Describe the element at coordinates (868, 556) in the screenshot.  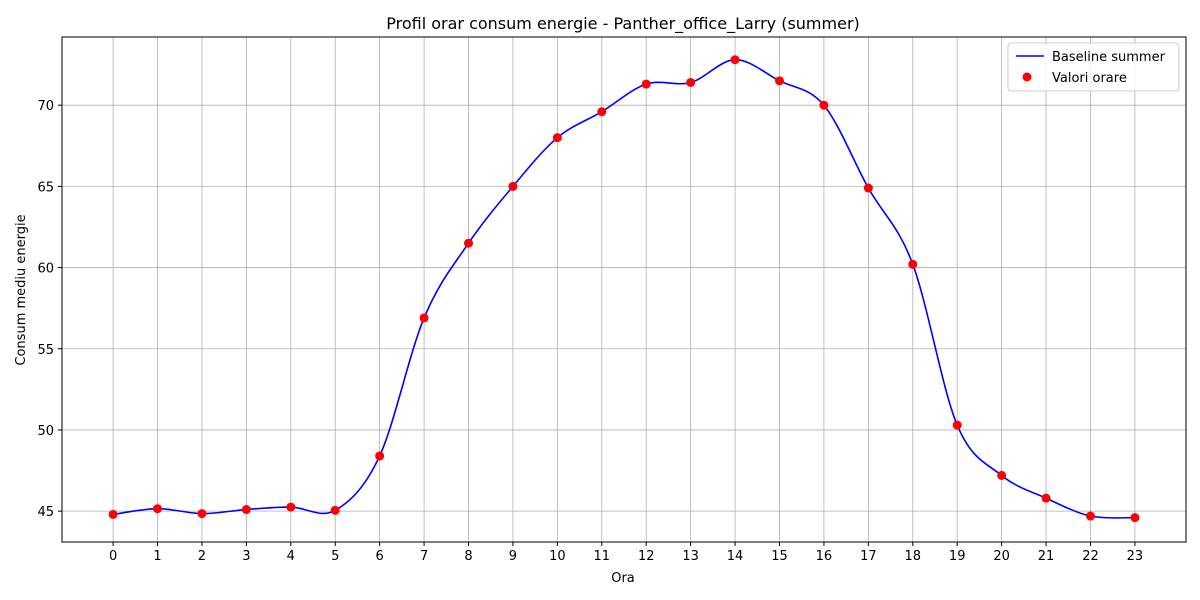
I see `x-tick-label: 17` at that location.